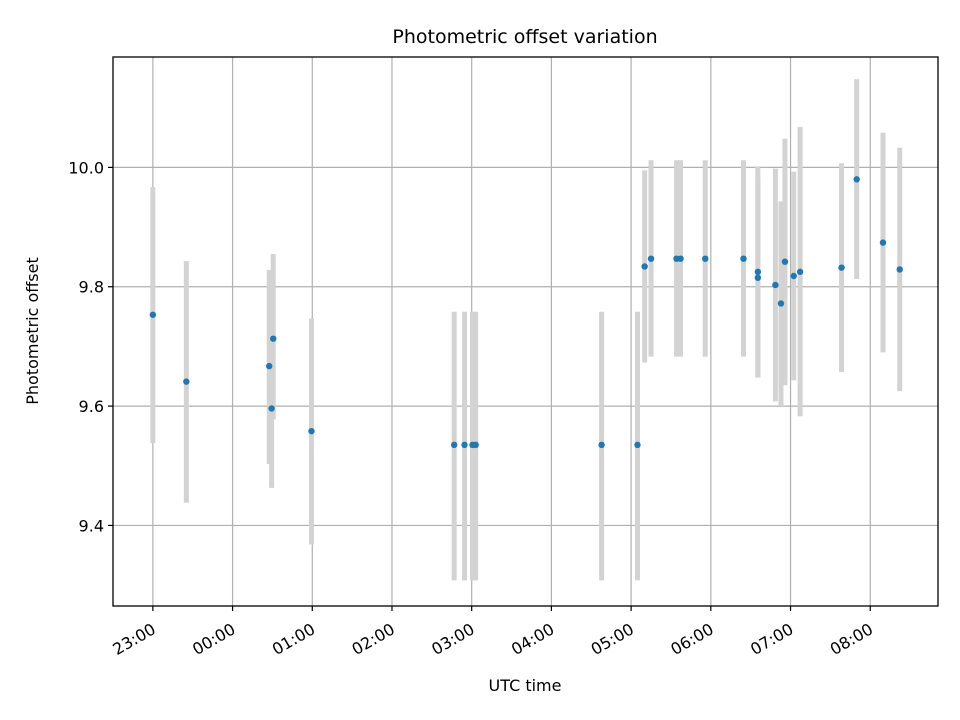 The width and height of the screenshot is (960, 720). Describe the element at coordinates (91, 406) in the screenshot. I see `y-tick-label: 9.6` at that location.